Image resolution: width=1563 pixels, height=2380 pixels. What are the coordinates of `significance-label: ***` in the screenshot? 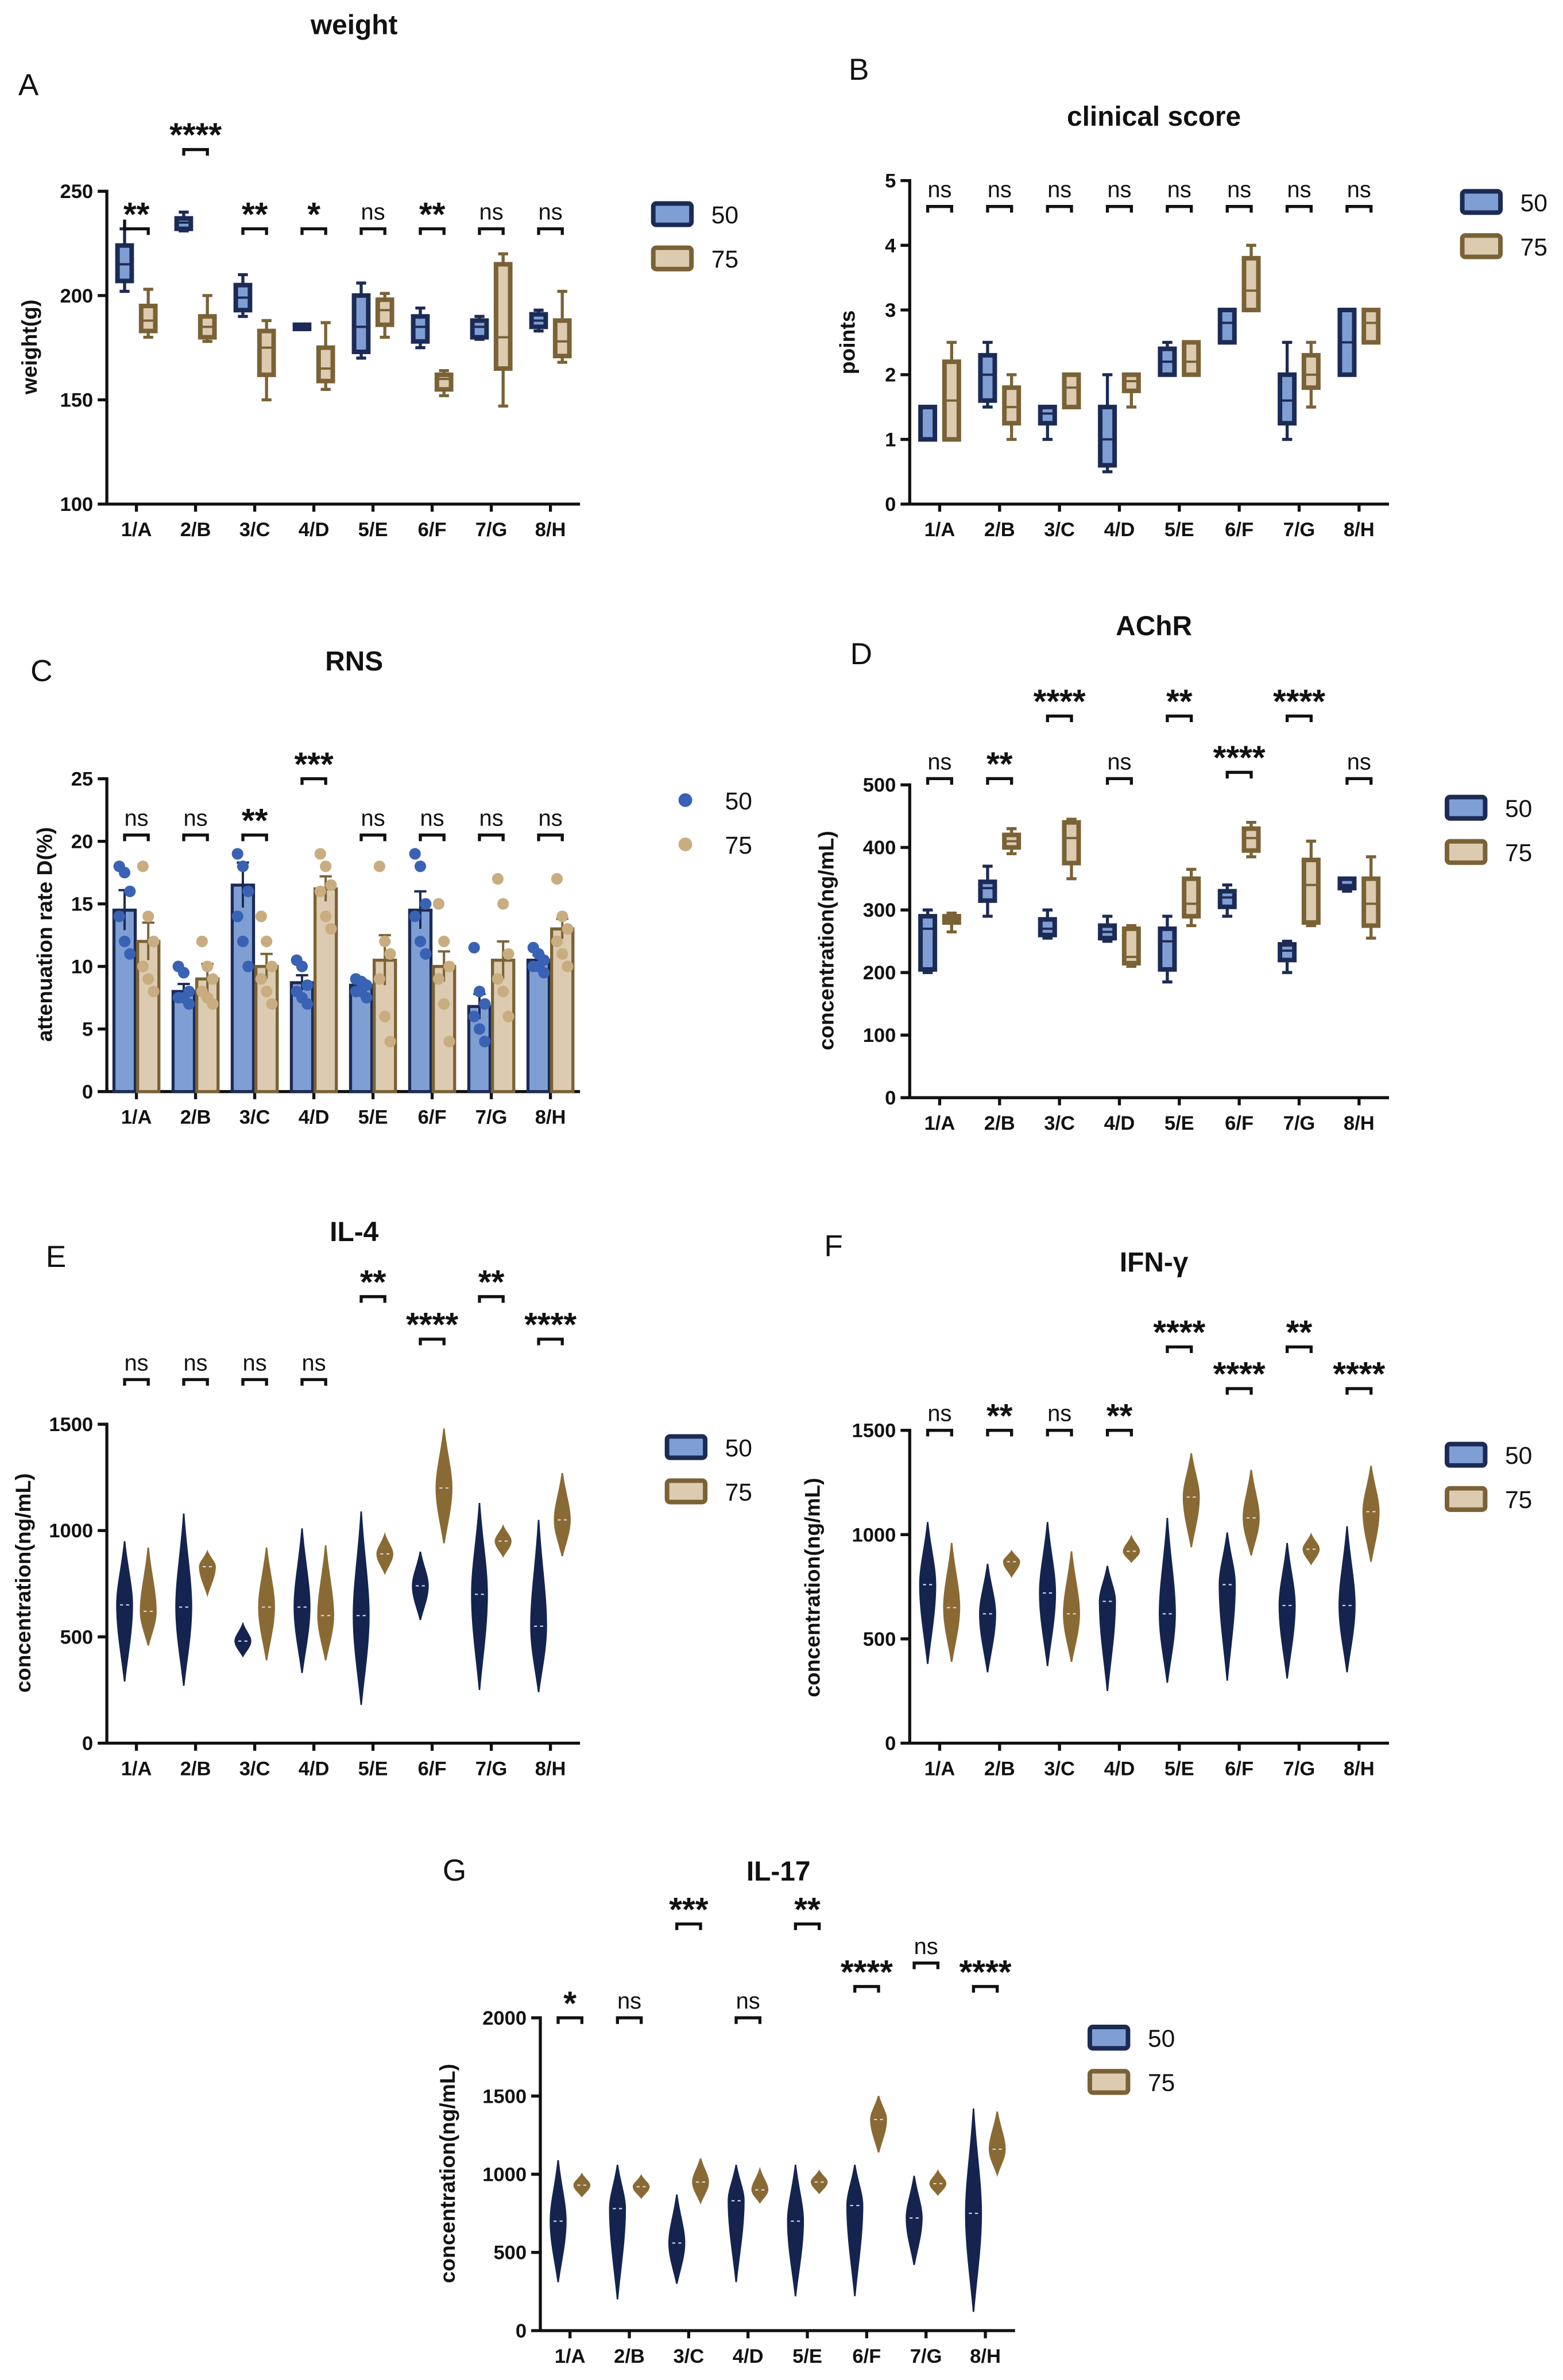 It's located at (314, 765).